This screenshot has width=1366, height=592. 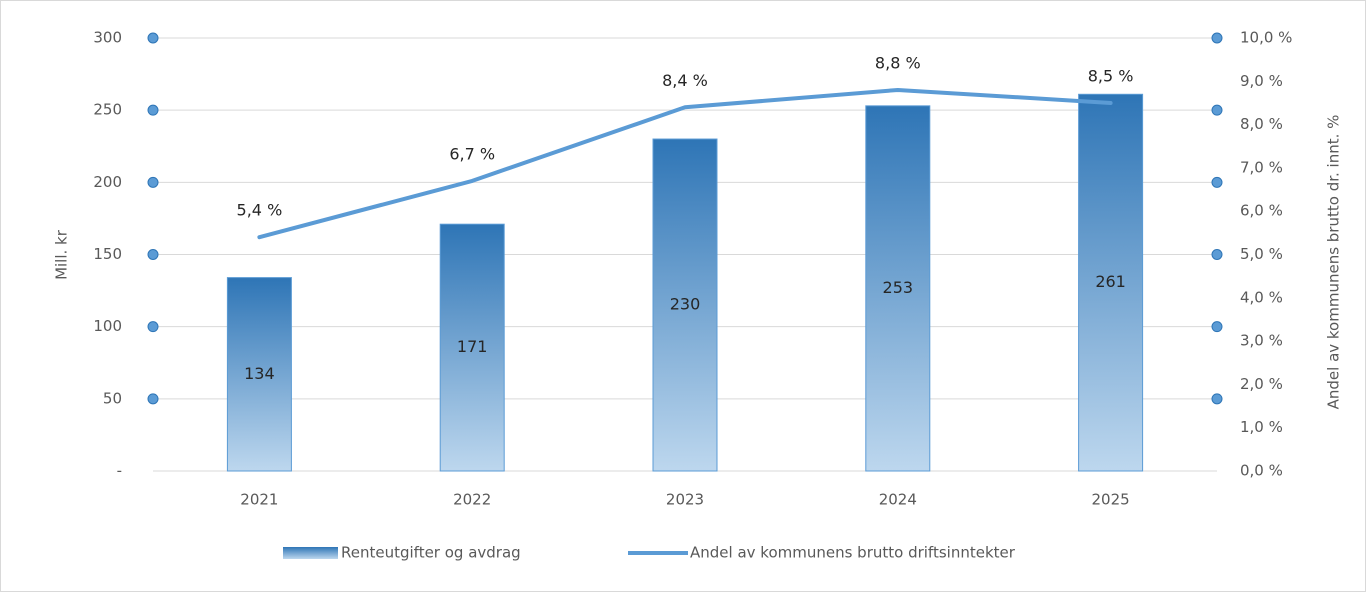 I want to click on line-value-label: 5,4 %, so click(x=260, y=210).